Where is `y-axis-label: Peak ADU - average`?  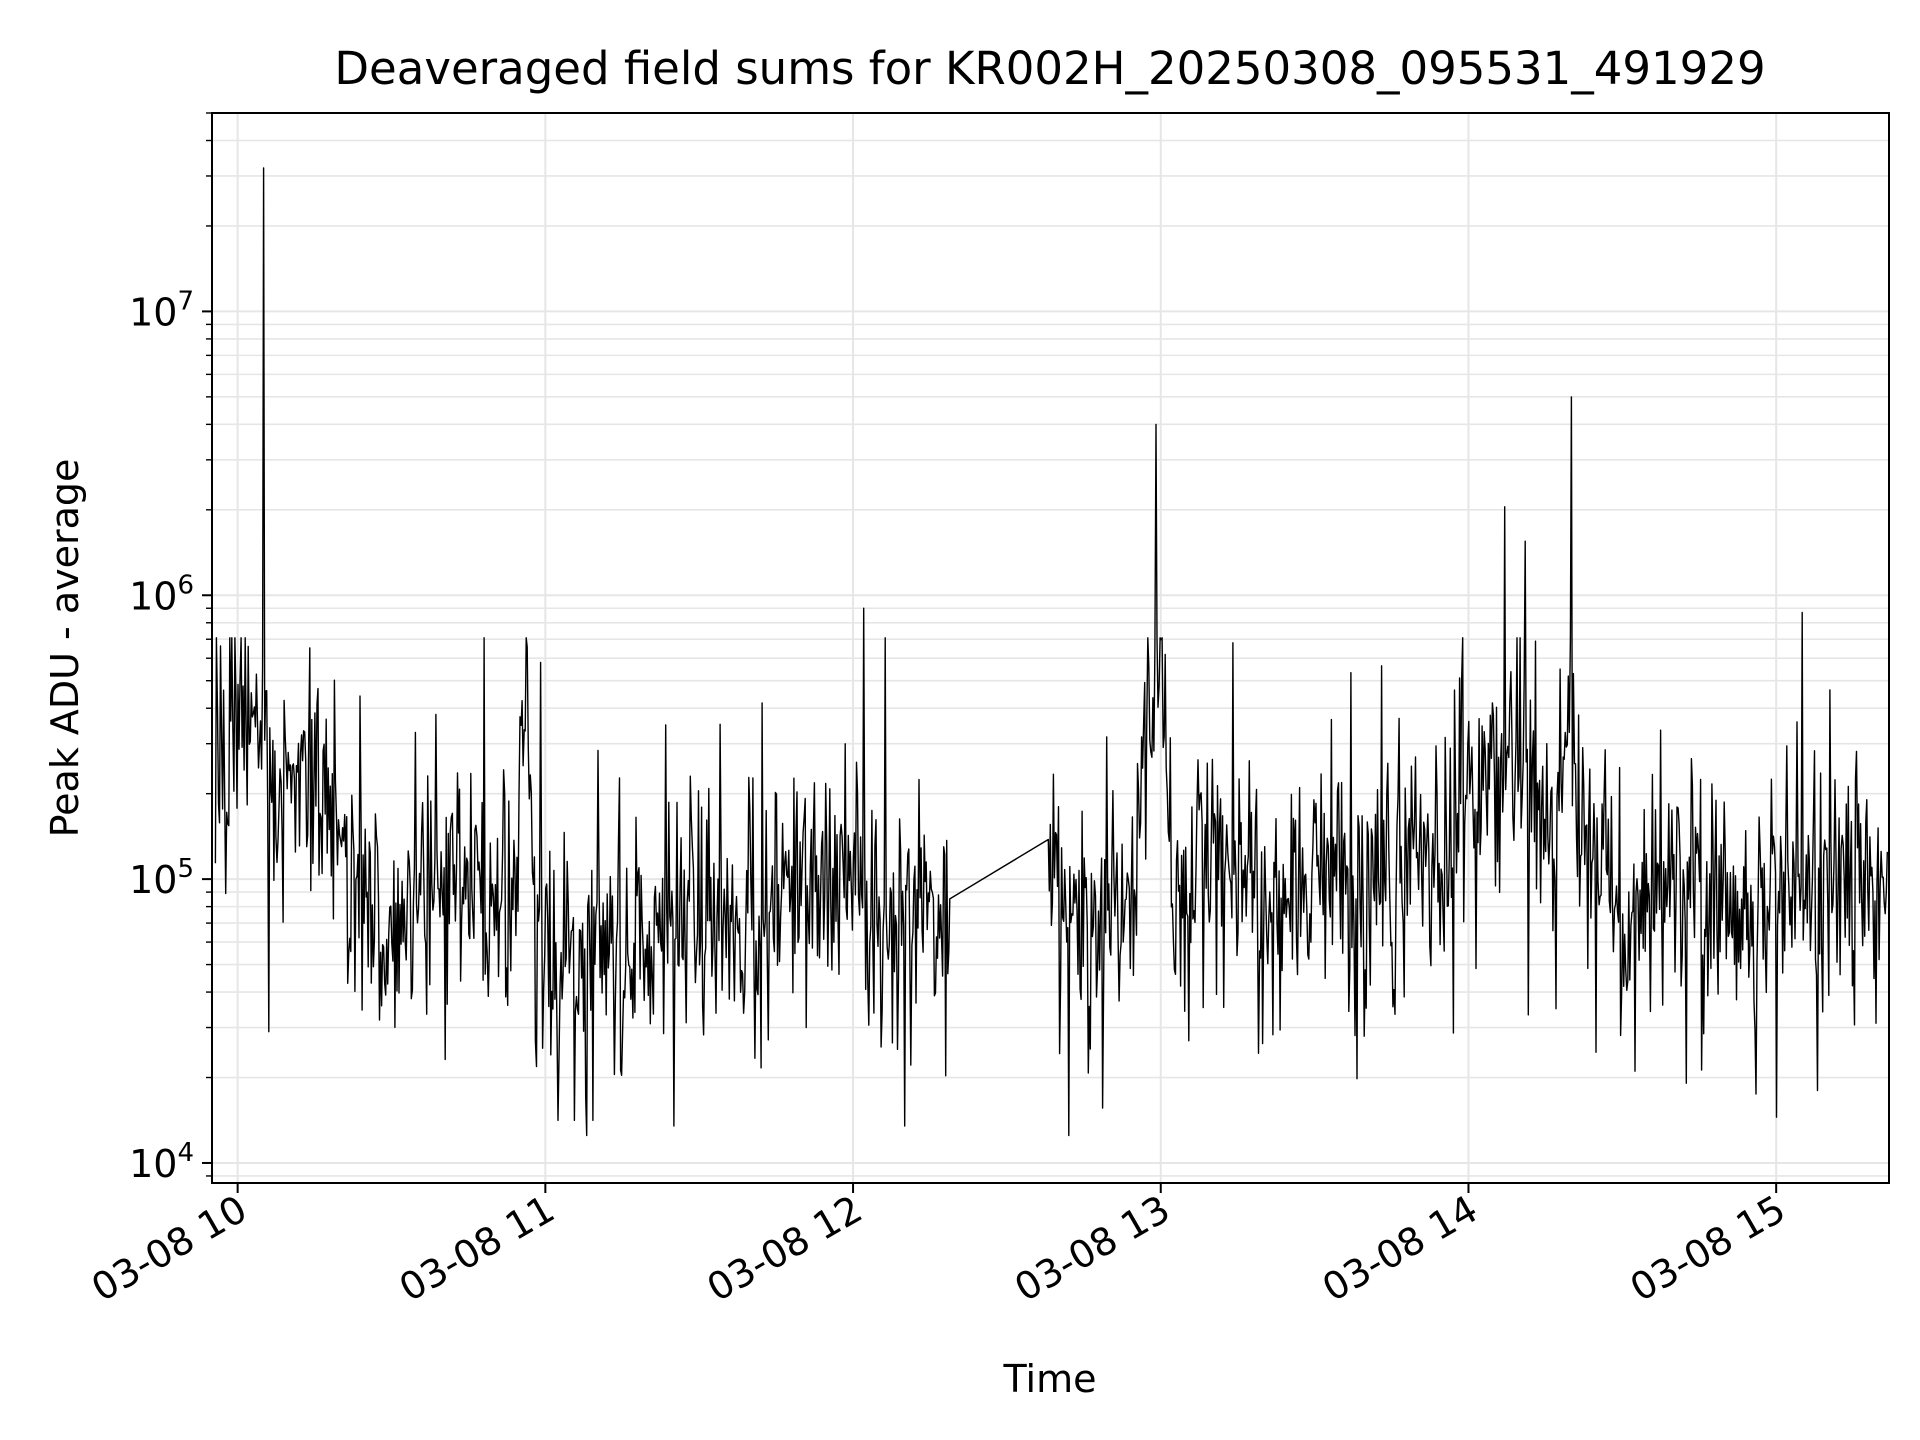
y-axis-label: Peak ADU - average is located at coordinates (65, 648).